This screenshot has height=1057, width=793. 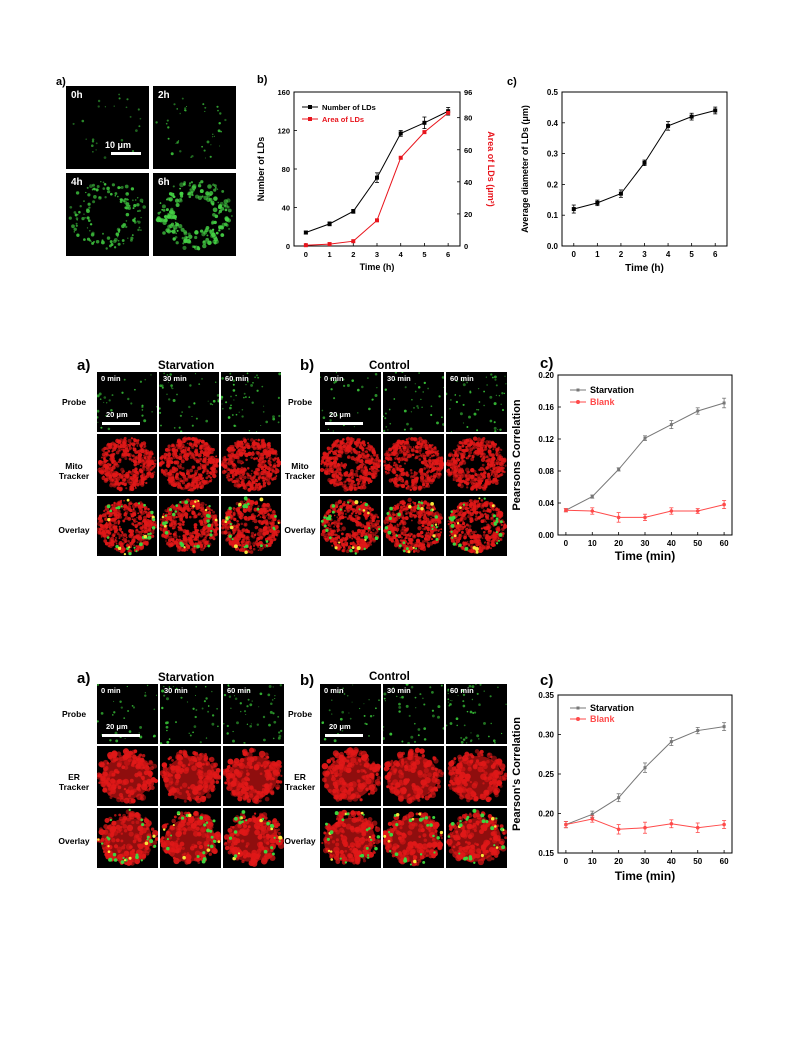 What do you see at coordinates (644, 162) in the screenshot?
I see `data-point` at bounding box center [644, 162].